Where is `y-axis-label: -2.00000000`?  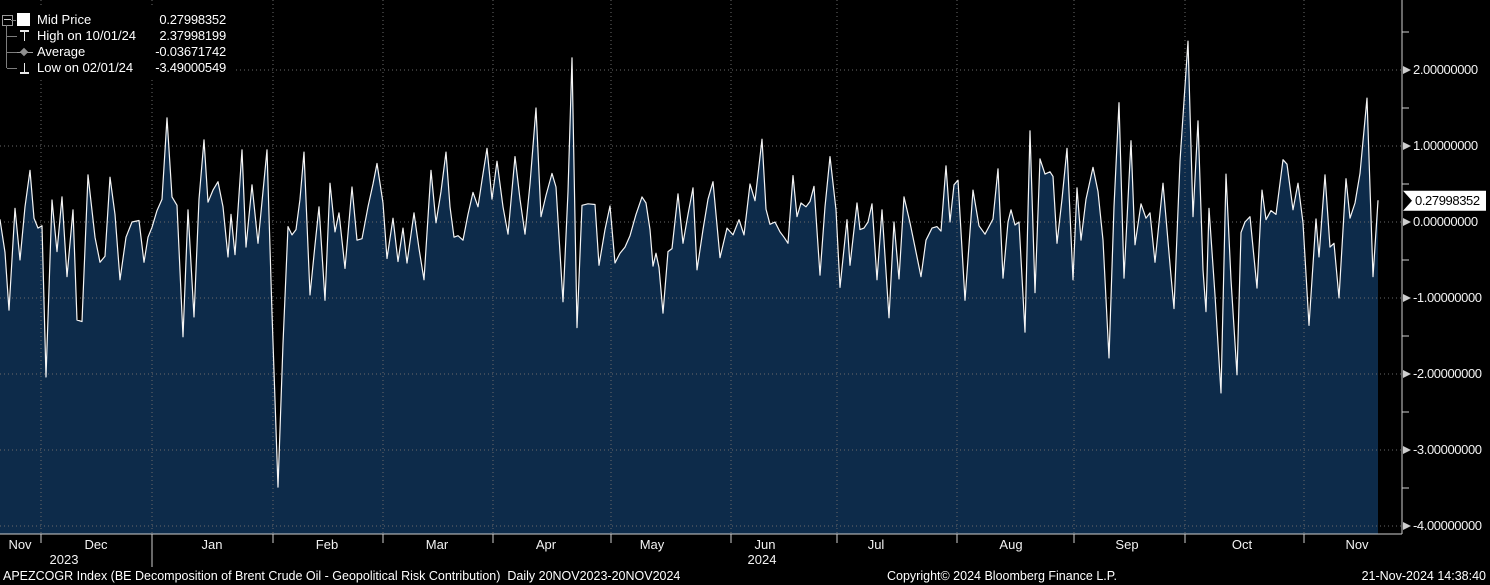
y-axis-label: -2.00000000 is located at coordinates (1447, 373).